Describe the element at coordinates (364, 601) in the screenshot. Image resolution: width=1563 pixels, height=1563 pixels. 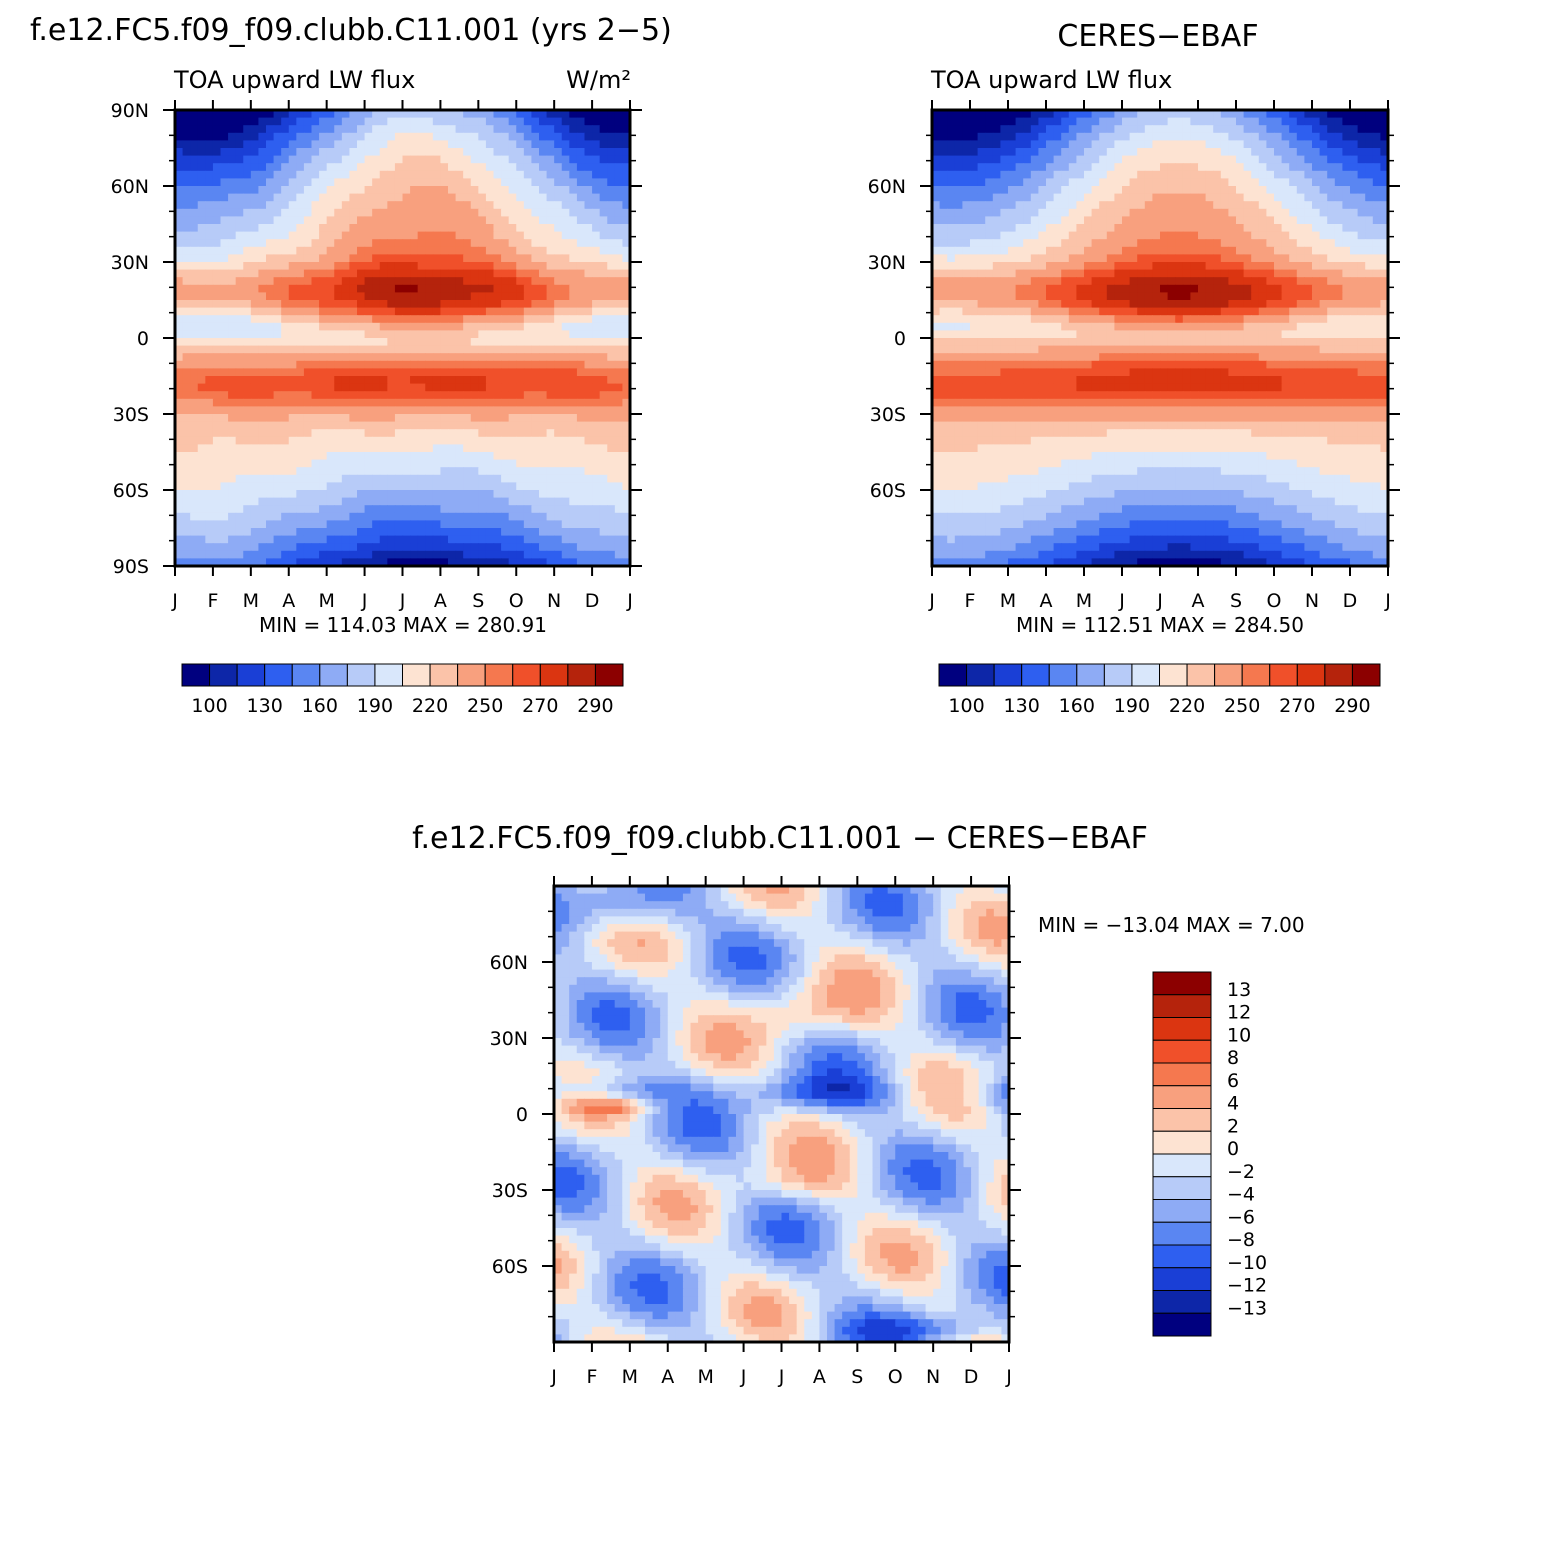
I see `x-tick-label: J` at that location.